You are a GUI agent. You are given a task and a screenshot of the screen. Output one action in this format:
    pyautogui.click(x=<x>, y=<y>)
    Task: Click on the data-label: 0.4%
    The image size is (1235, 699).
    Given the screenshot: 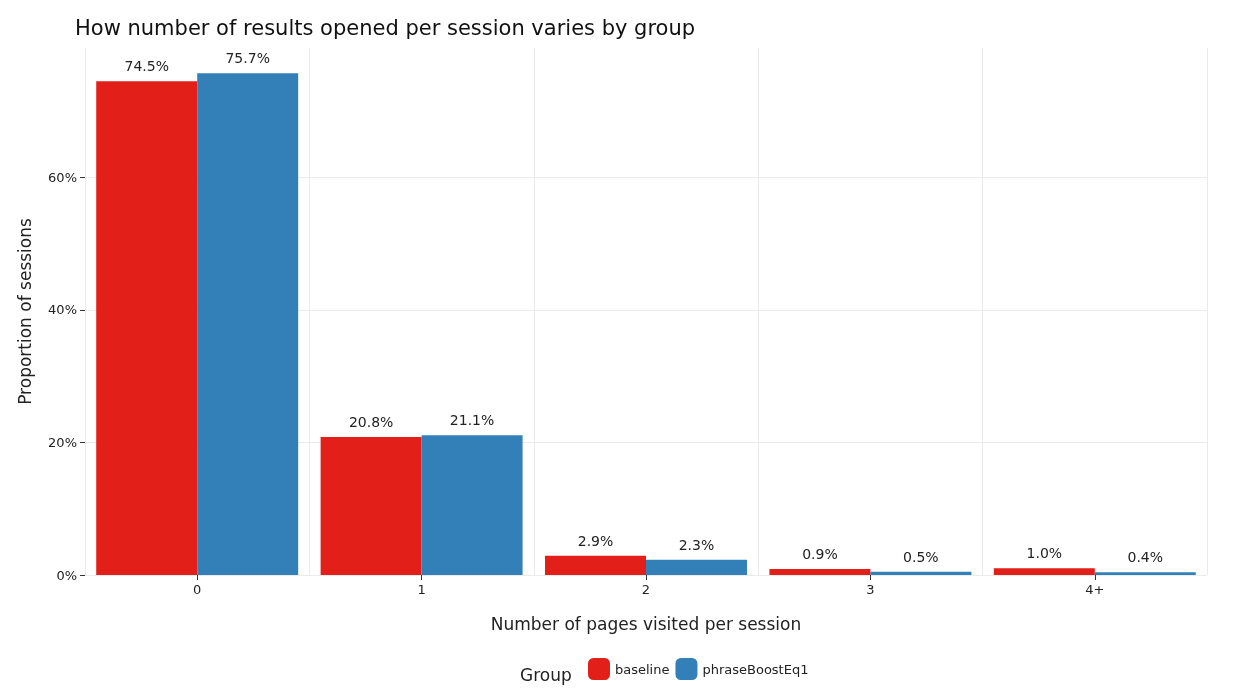 What is the action you would take?
    pyautogui.click(x=1145, y=557)
    